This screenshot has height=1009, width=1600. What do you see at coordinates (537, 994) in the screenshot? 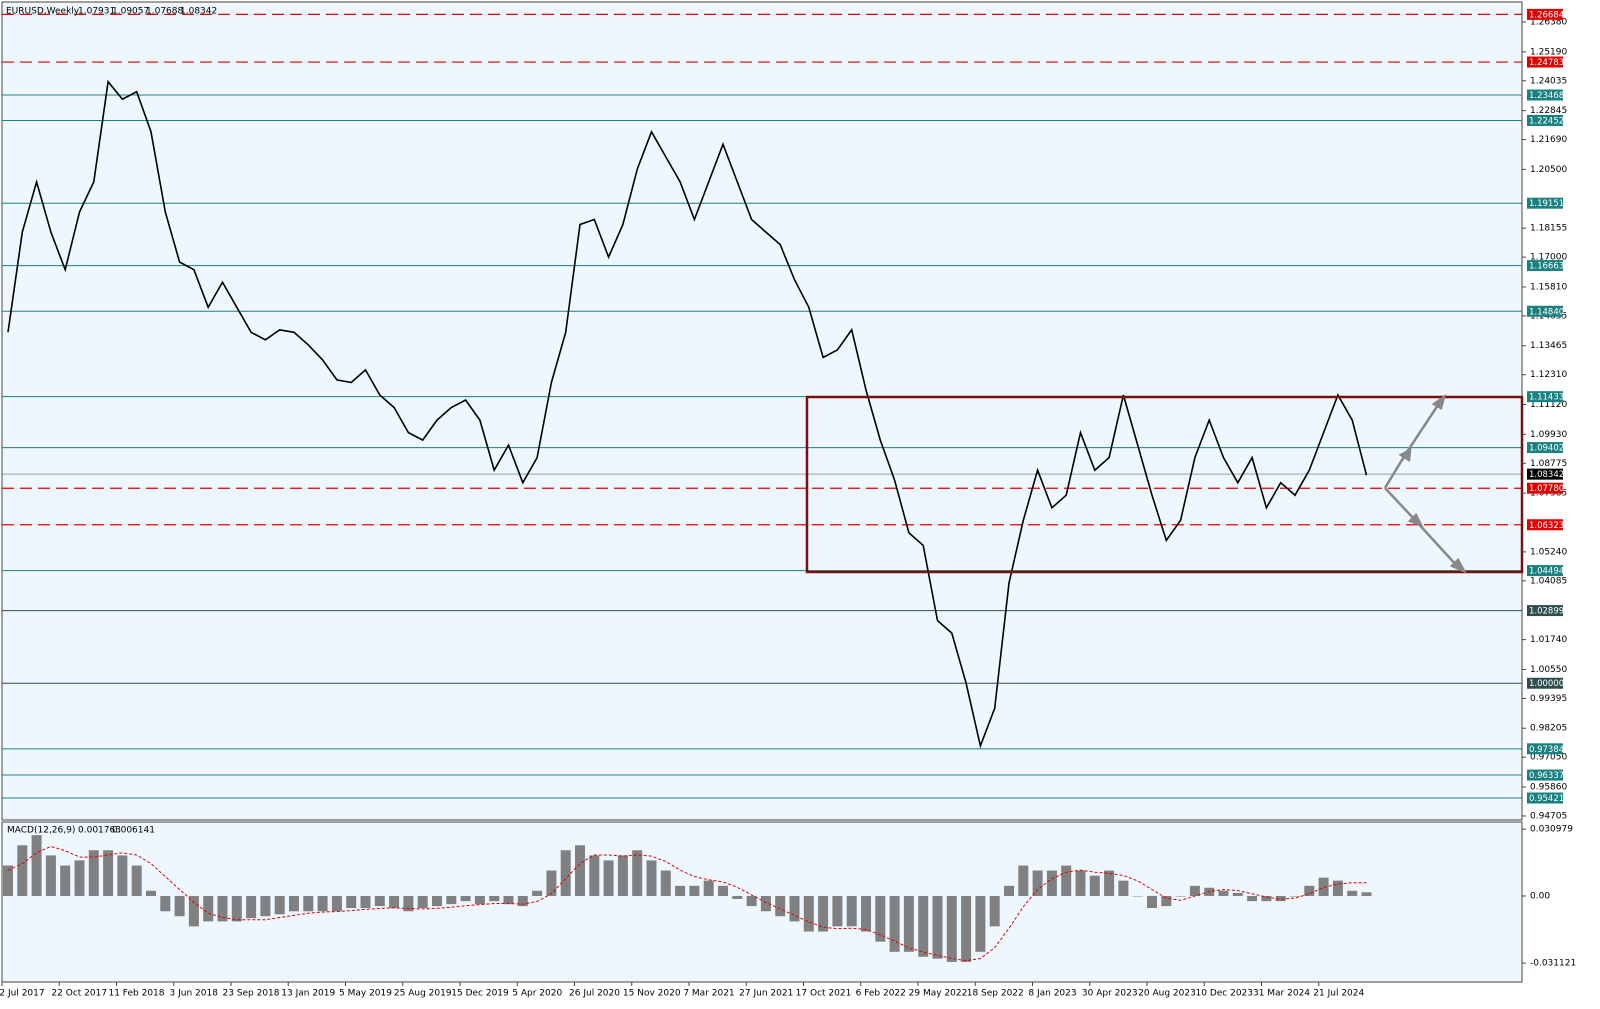
I see `x-tick-label: 5 Apr 2020` at bounding box center [537, 994].